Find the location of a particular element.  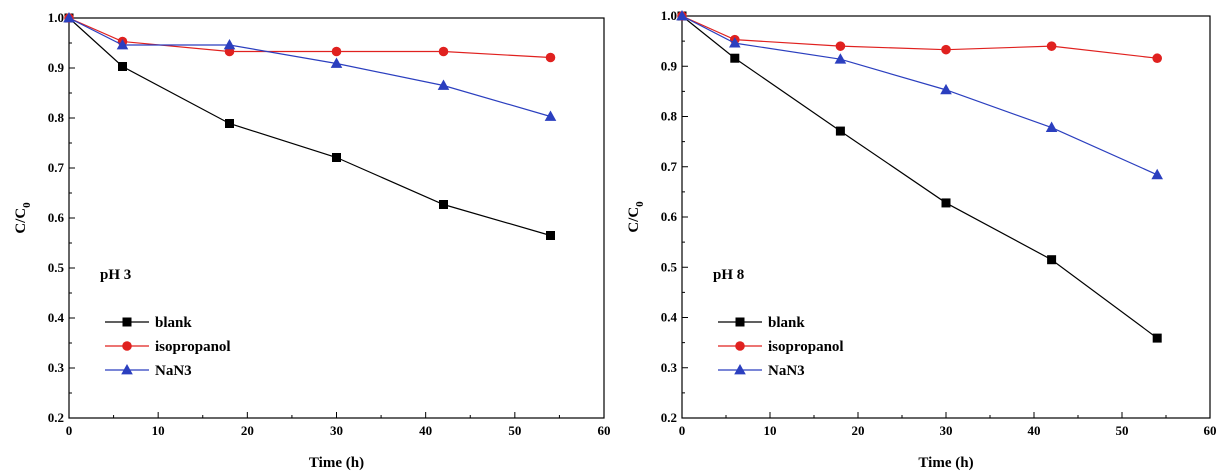

chart-annotation: pH 3 is located at coordinates (115, 275).